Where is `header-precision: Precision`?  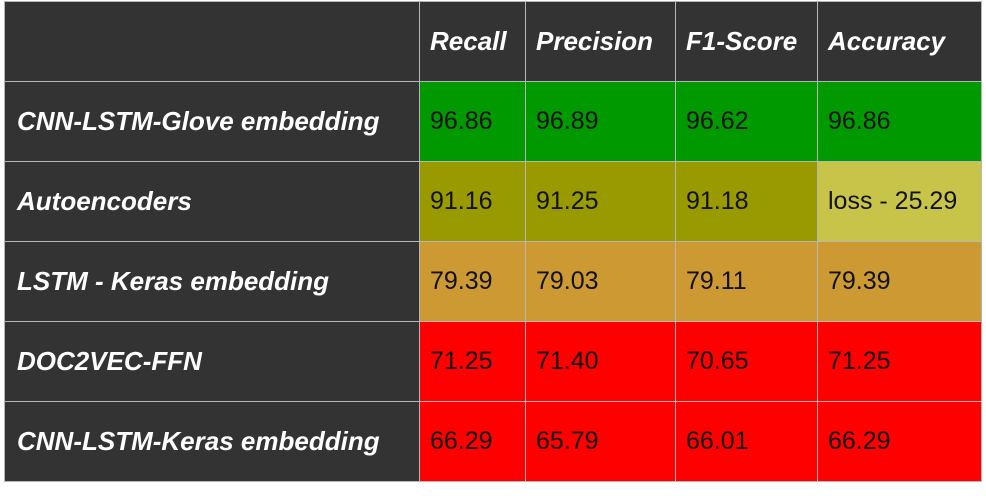 header-precision: Precision is located at coordinates (600, 41).